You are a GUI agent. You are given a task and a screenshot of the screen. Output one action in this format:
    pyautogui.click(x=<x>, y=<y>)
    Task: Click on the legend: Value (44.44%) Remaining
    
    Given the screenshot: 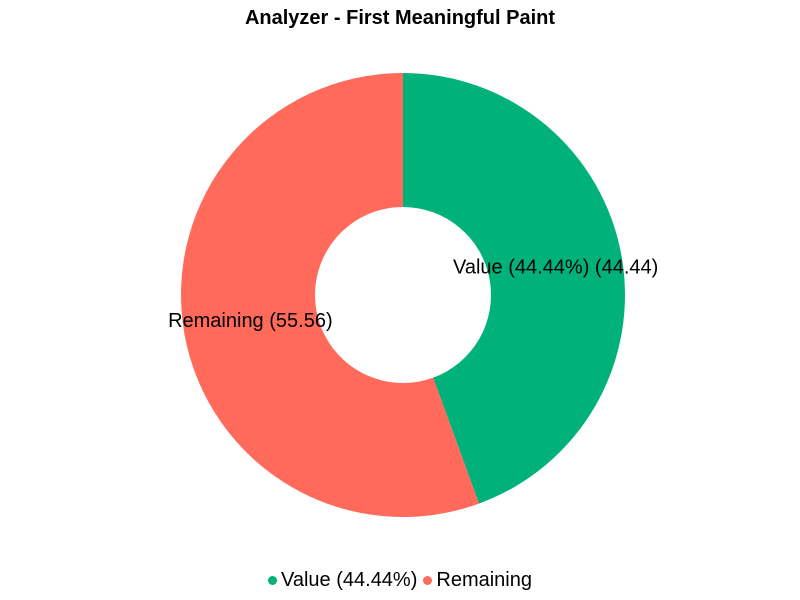 What is the action you would take?
    pyautogui.click(x=400, y=580)
    